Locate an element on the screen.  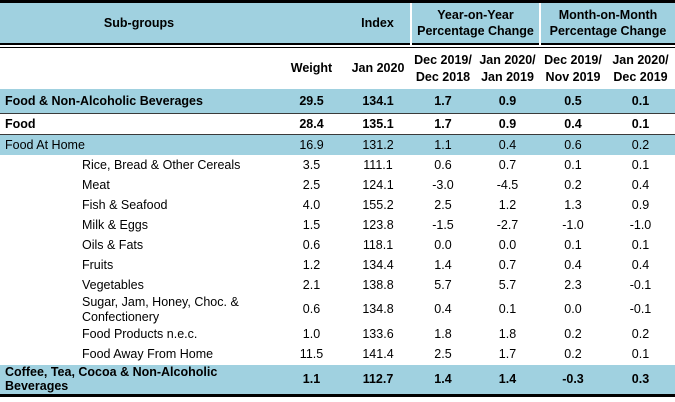
value-cell: 134.1 is located at coordinates (378, 101).